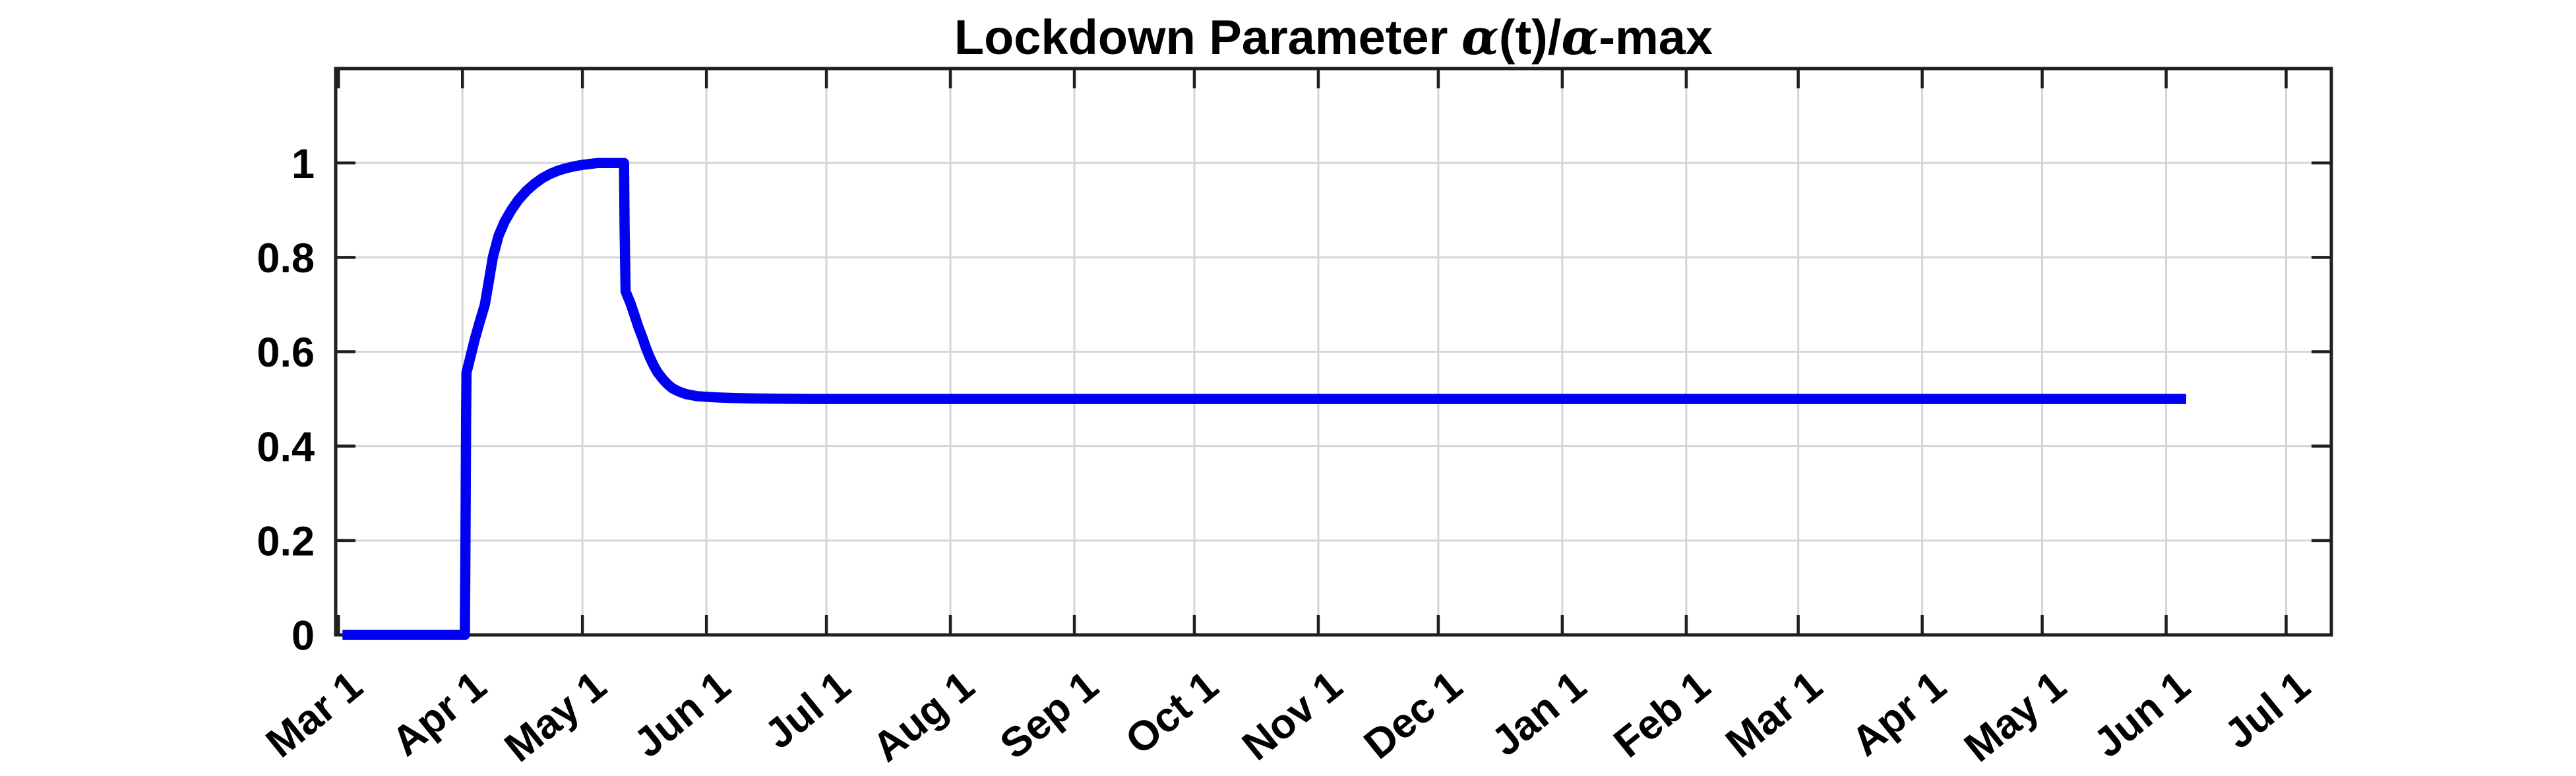 The image size is (2576, 776). What do you see at coordinates (286, 542) in the screenshot?
I see `y-tick-label-0.2: 0.2` at bounding box center [286, 542].